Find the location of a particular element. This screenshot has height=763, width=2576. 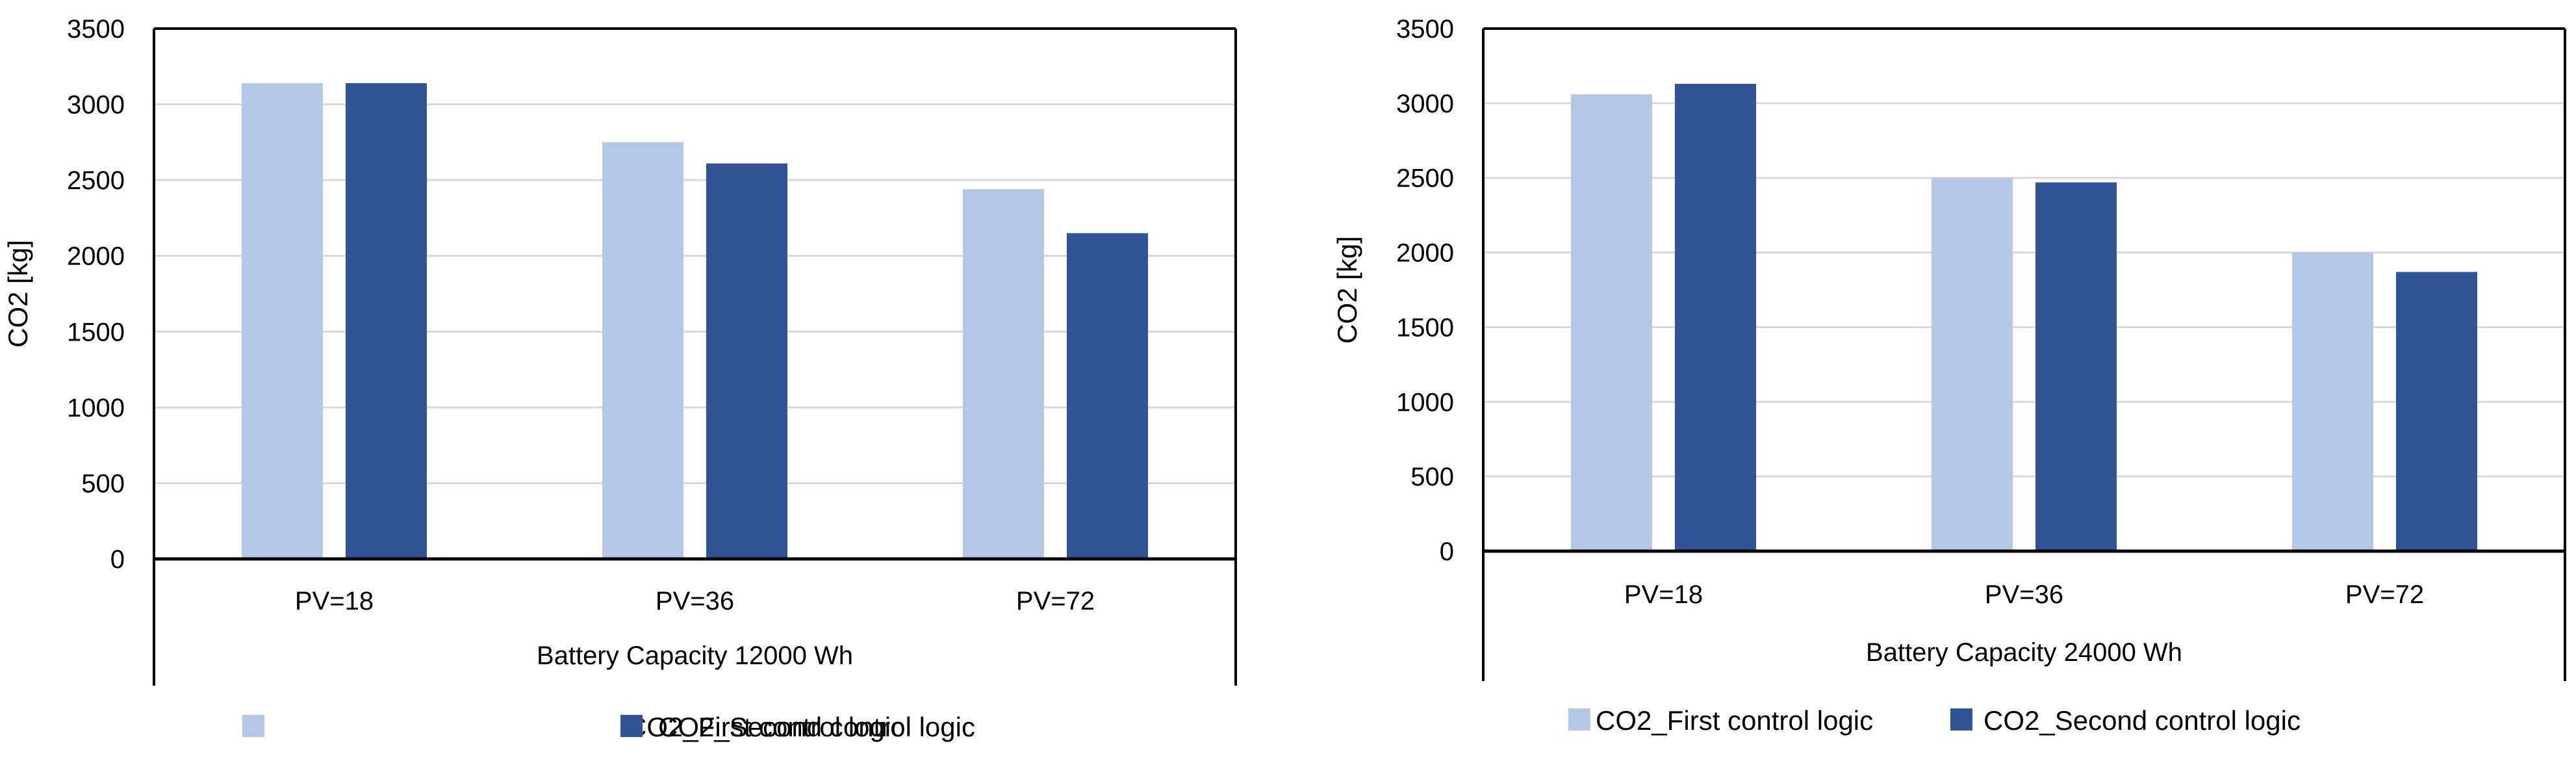

chart2-category-label: PV=72 is located at coordinates (2384, 594).